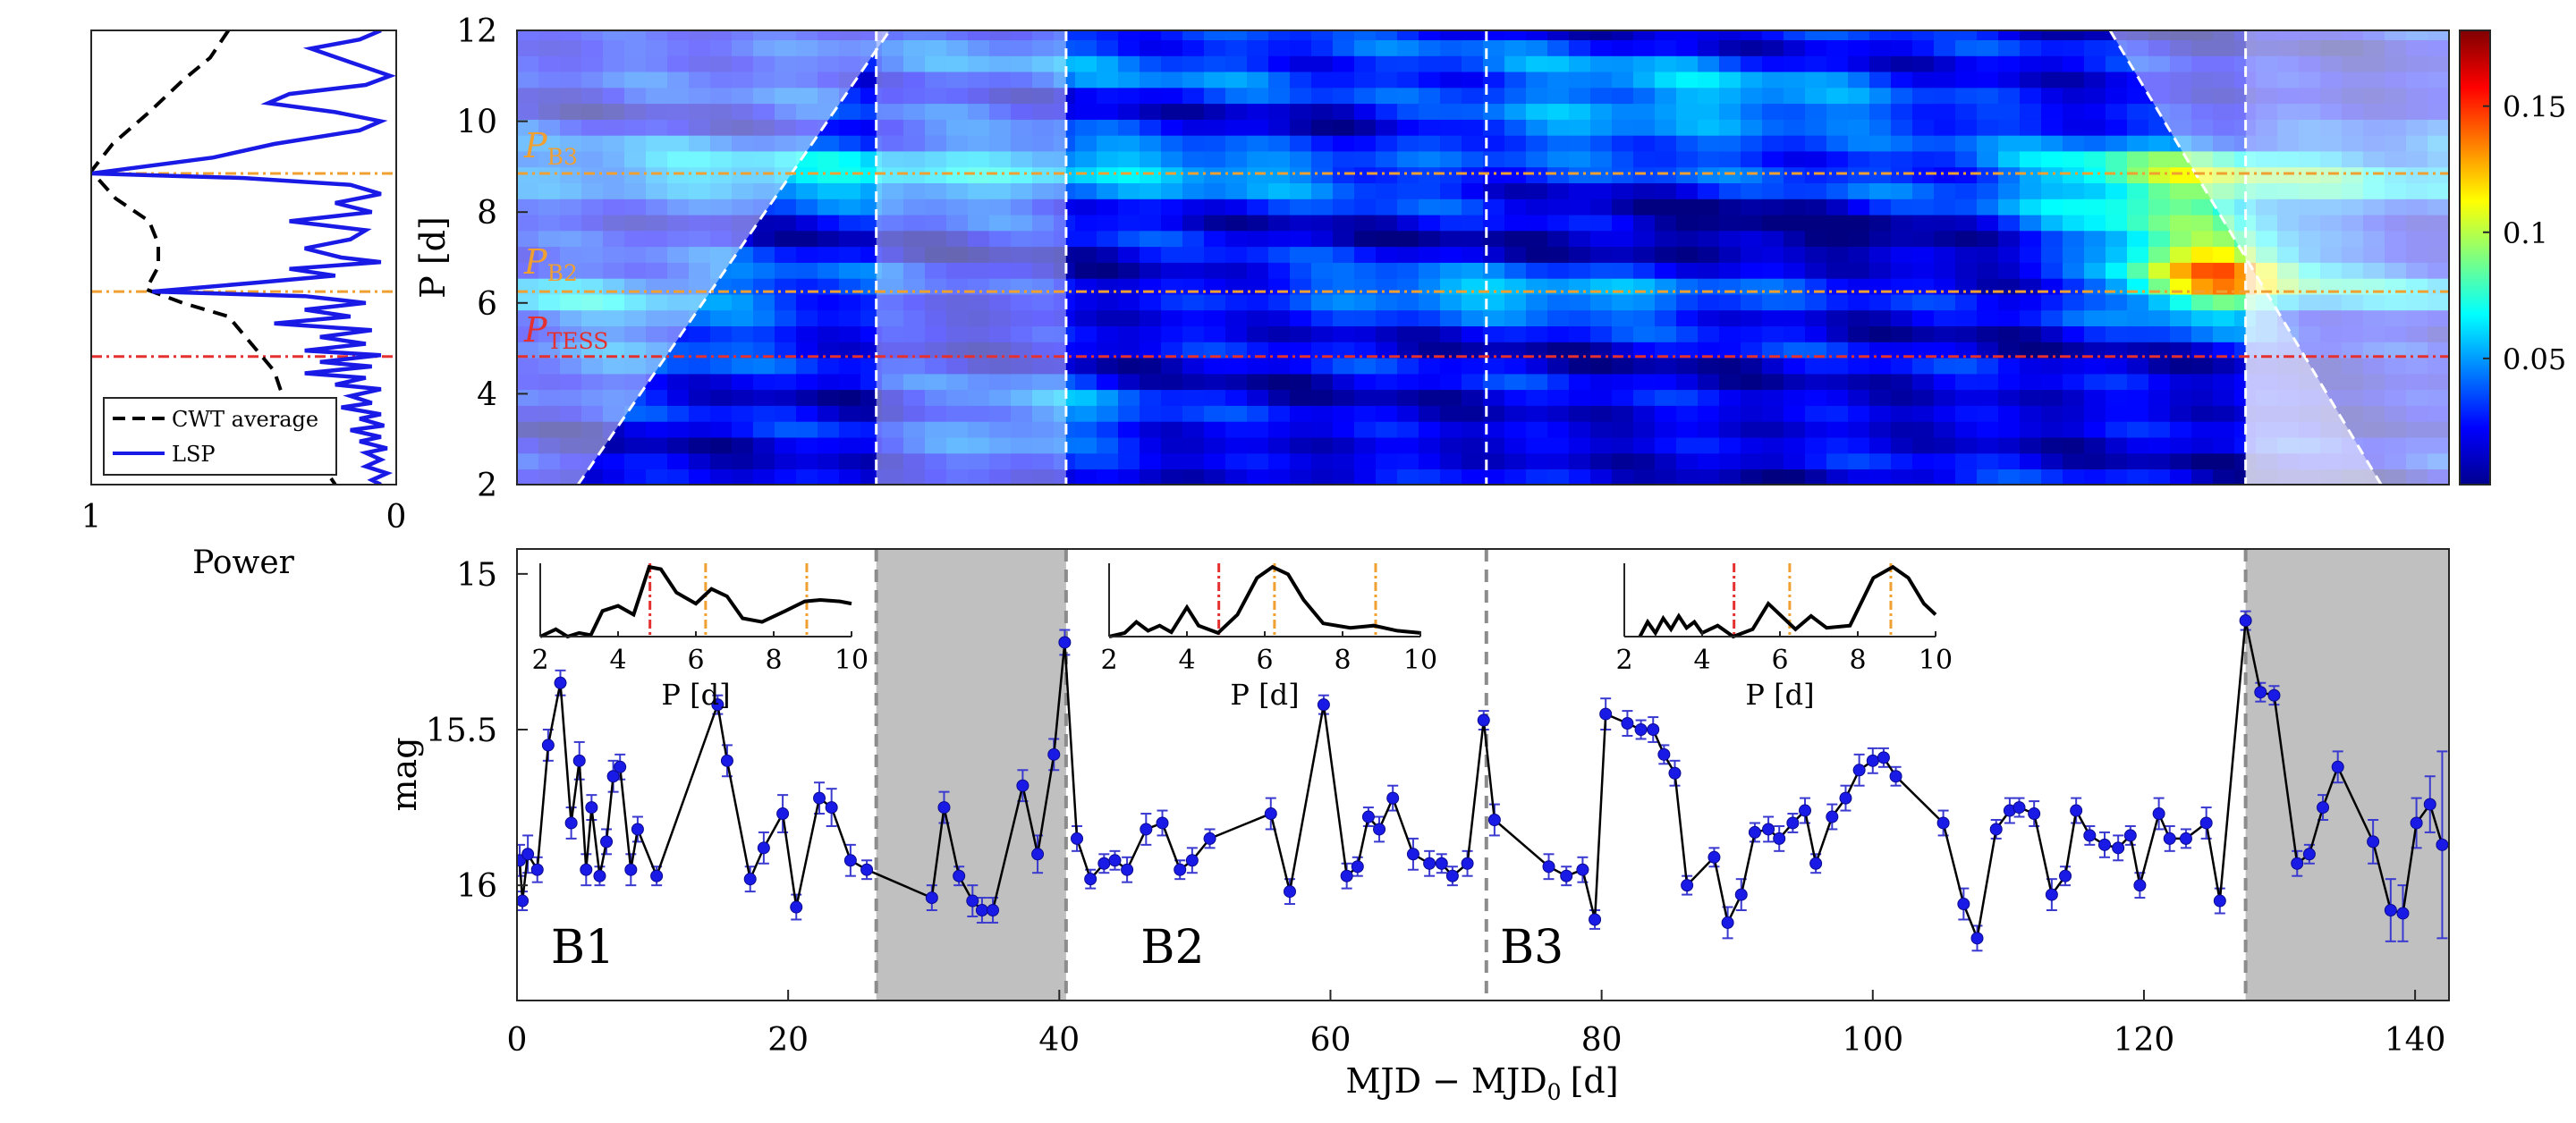 The image size is (2576, 1123). Describe the element at coordinates (396, 517) in the screenshot. I see `lsp-xtick-label-1: 0` at that location.